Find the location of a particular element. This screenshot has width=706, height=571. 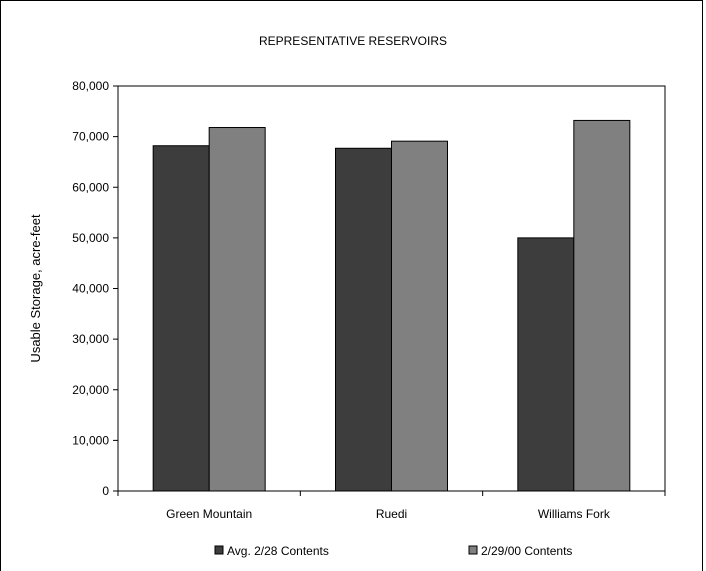

legend-label: 2/29/00 Contents is located at coordinates (526, 551).